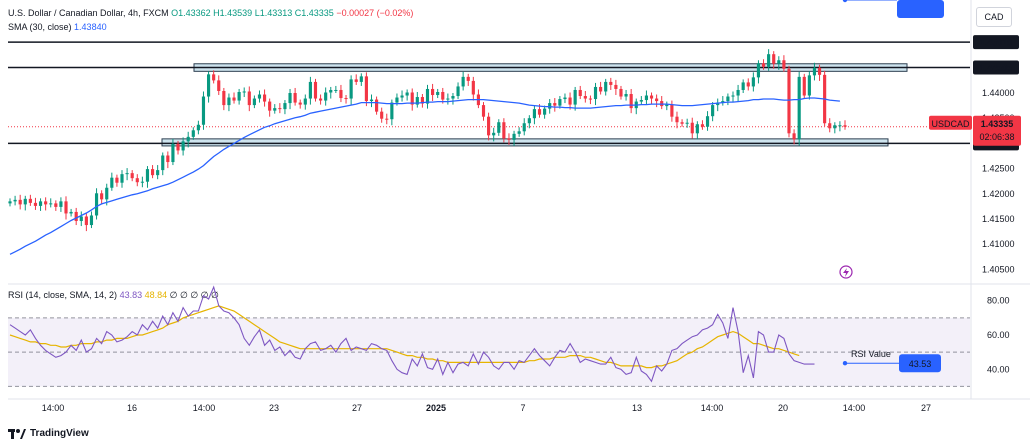  What do you see at coordinates (846, 272) in the screenshot?
I see `lightning-icon` at bounding box center [846, 272].